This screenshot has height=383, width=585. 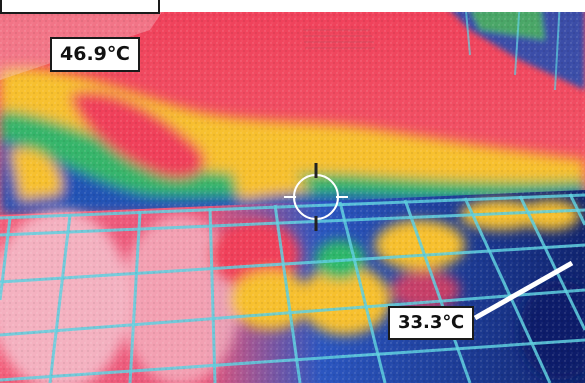 I want to click on crosshair-target, so click(x=316, y=197).